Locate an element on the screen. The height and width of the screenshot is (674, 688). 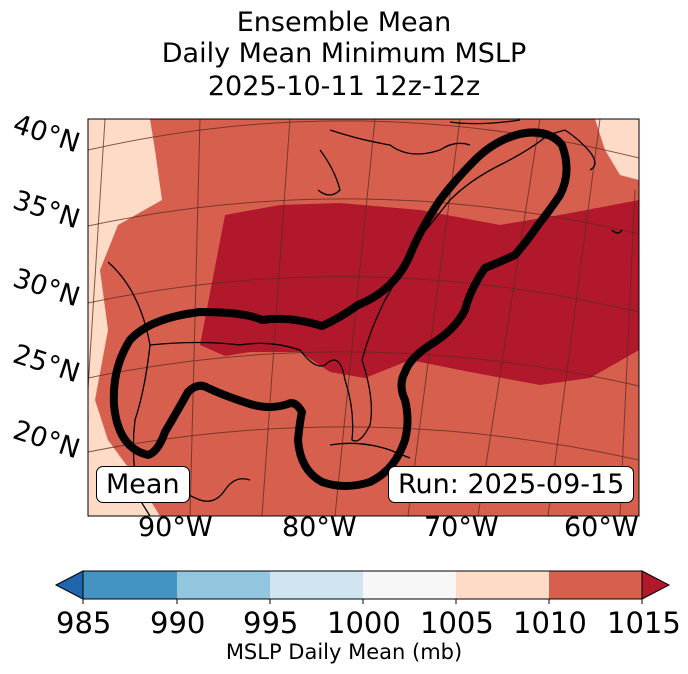
lon-label-70: 70°W is located at coordinates (461, 527).